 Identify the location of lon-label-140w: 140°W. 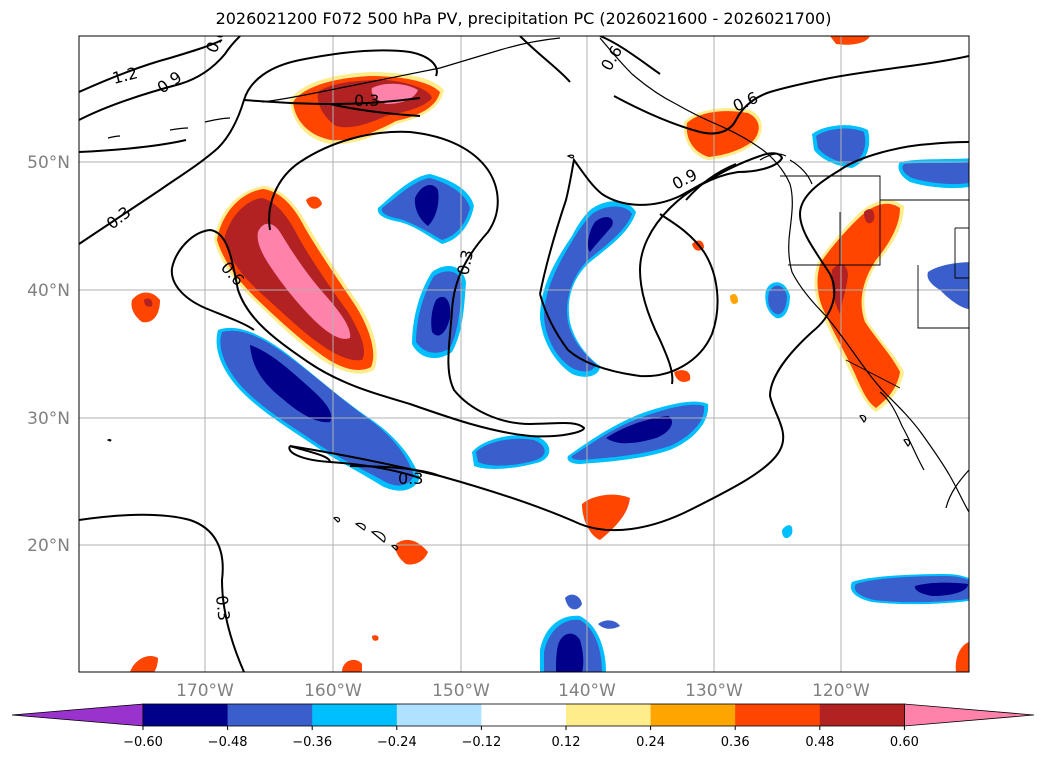
(587, 691).